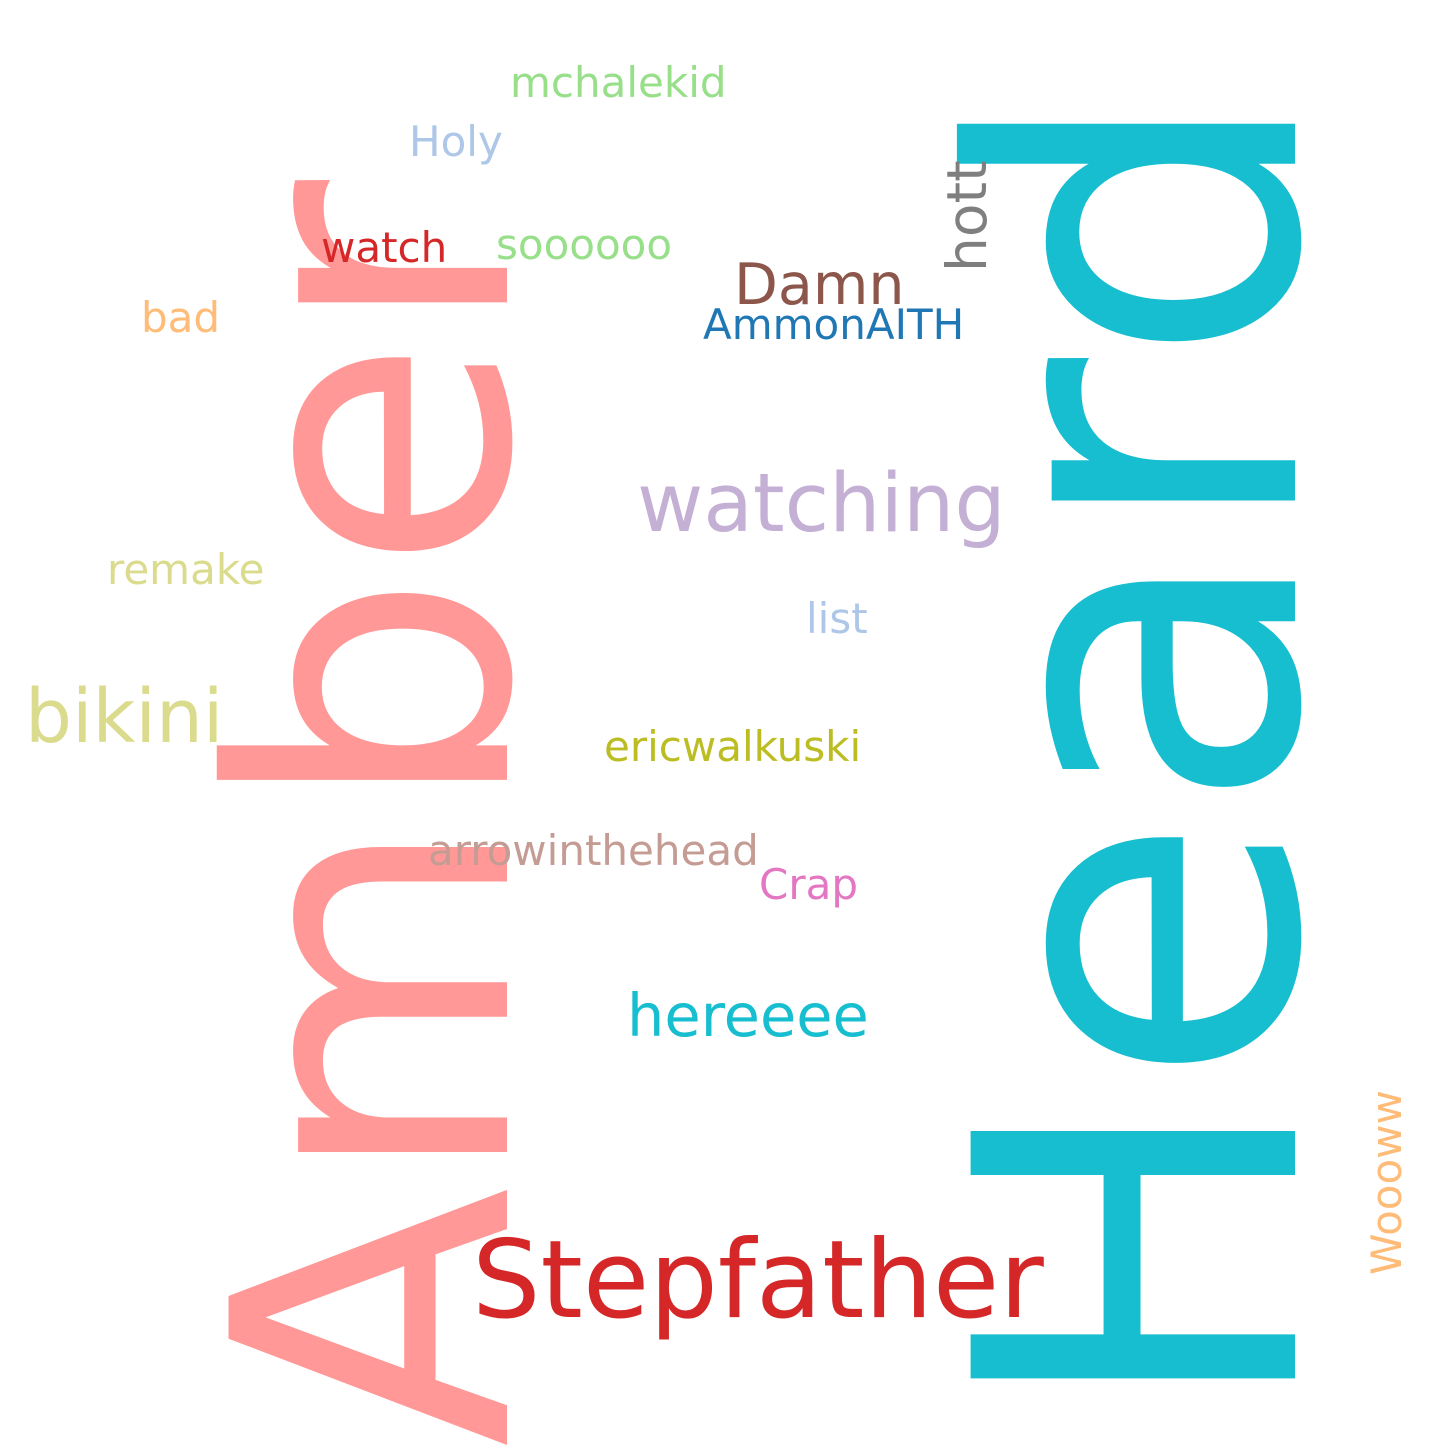 This screenshot has width=1440, height=1448. I want to click on word-crap: Crap, so click(808, 884).